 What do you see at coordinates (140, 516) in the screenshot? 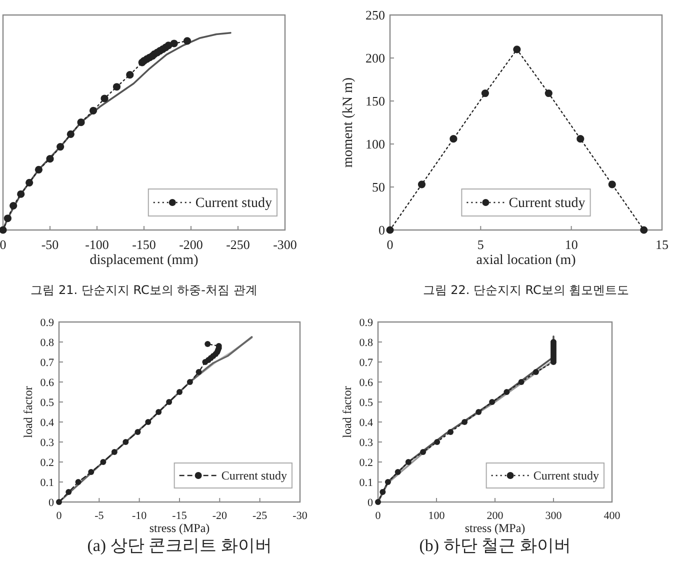
I see `x-tick-label: -10` at bounding box center [140, 516].